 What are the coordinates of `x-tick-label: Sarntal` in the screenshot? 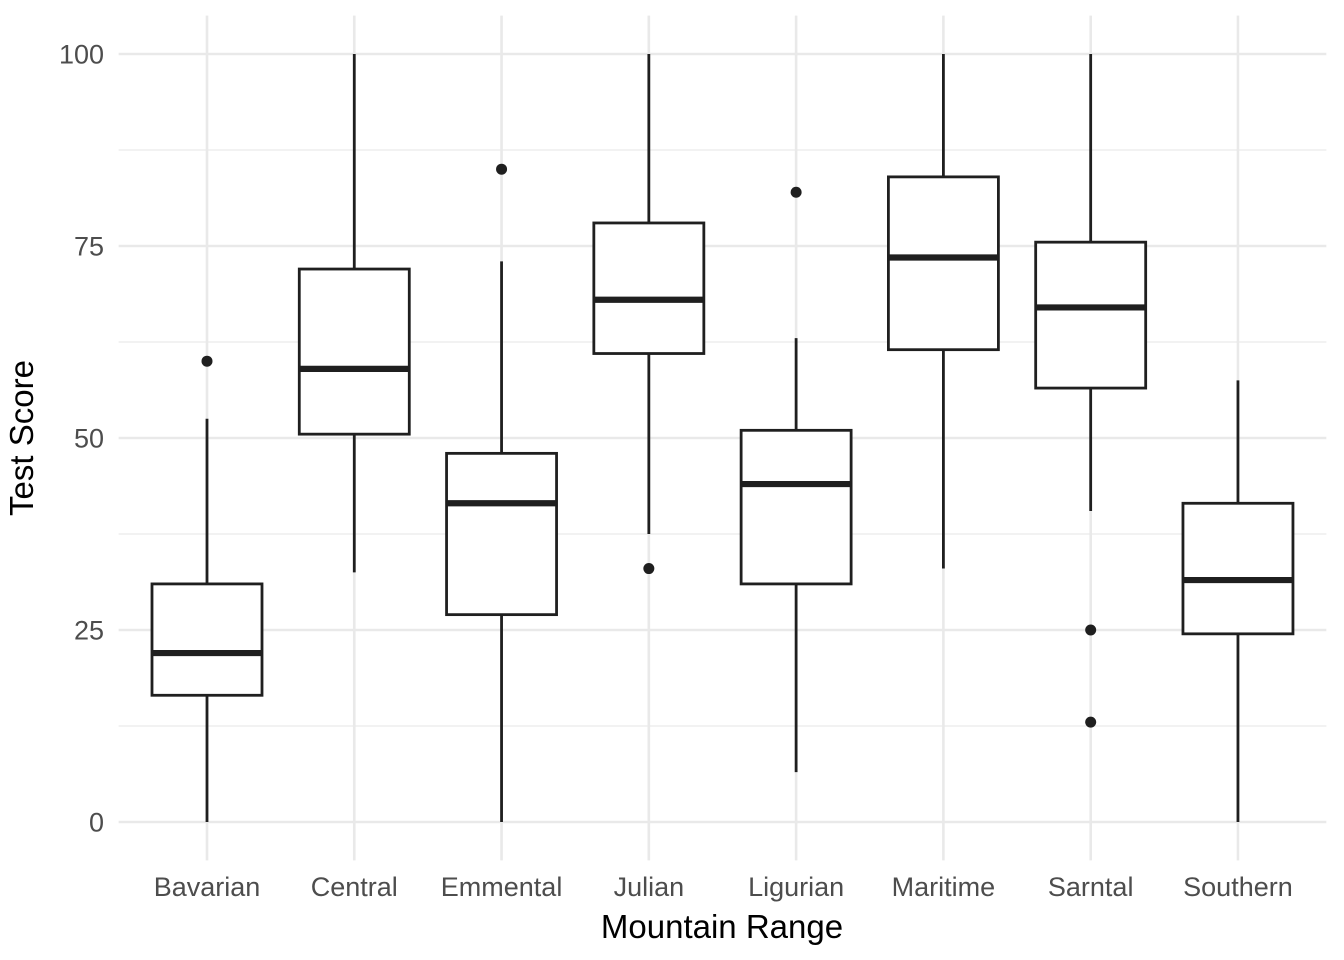 It's located at (1091, 887).